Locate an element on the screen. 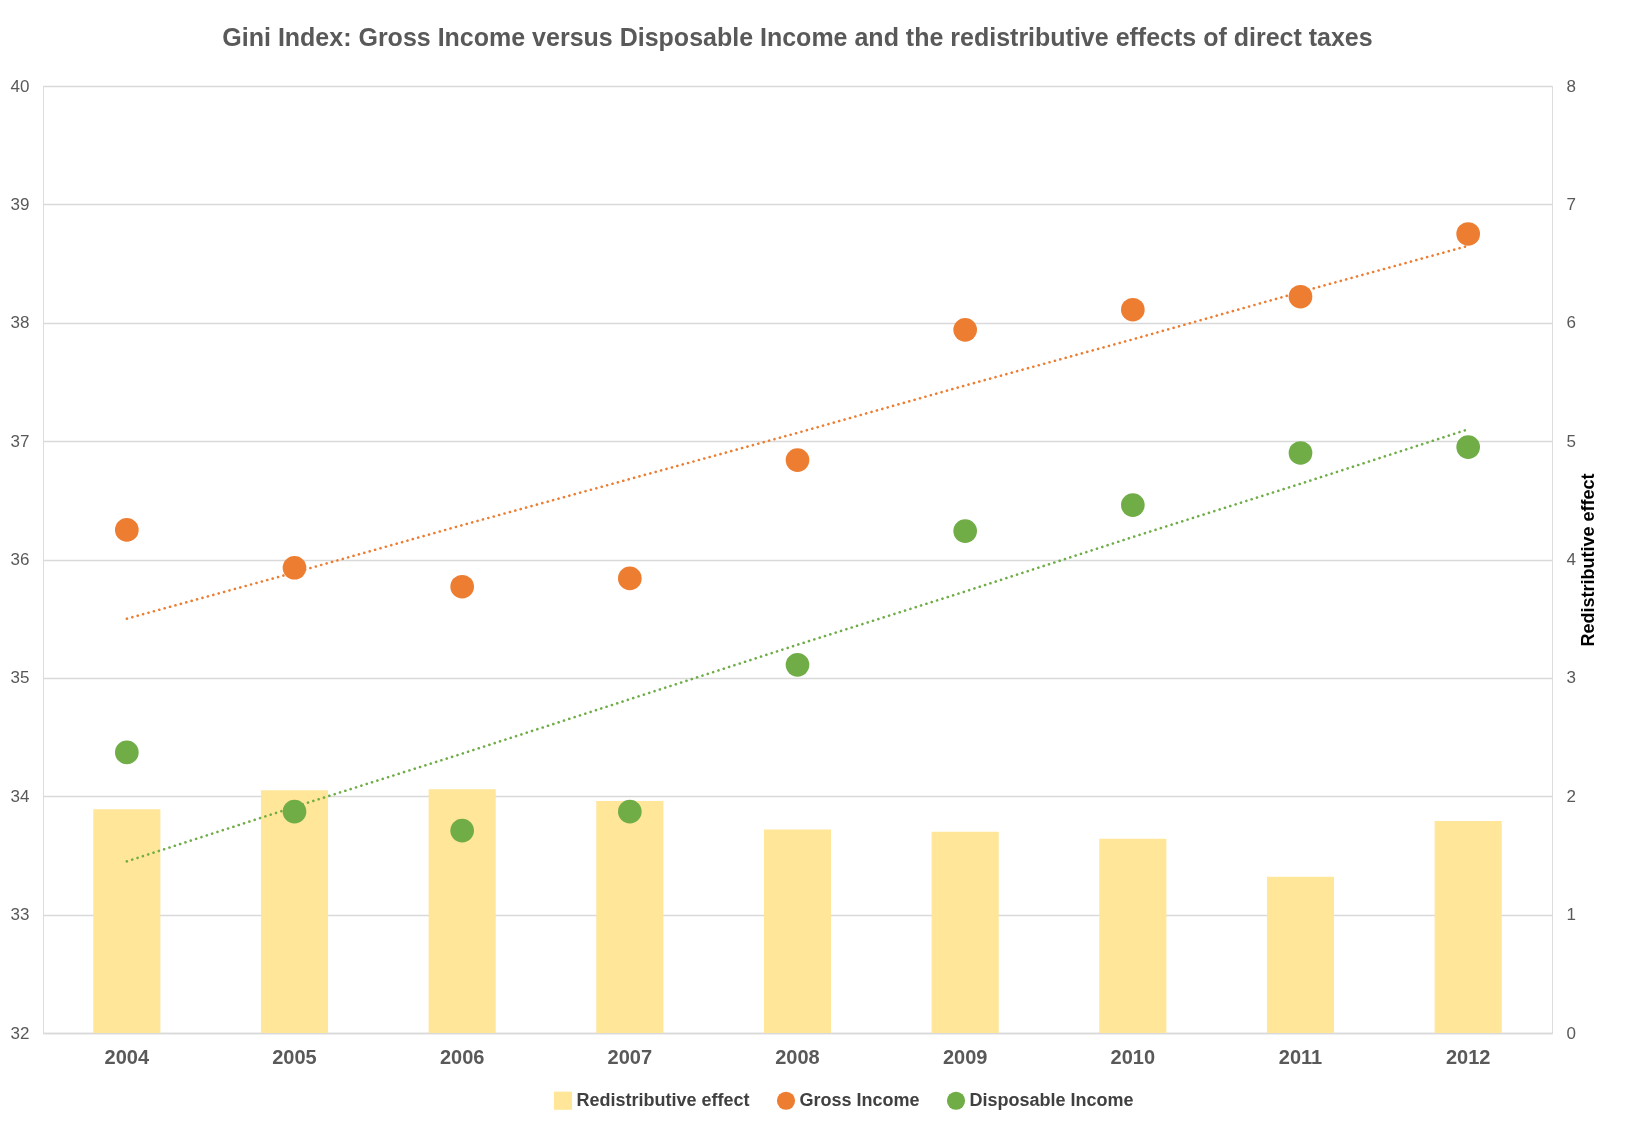 The height and width of the screenshot is (1133, 1649). y-tick-label: 38 is located at coordinates (20, 323).